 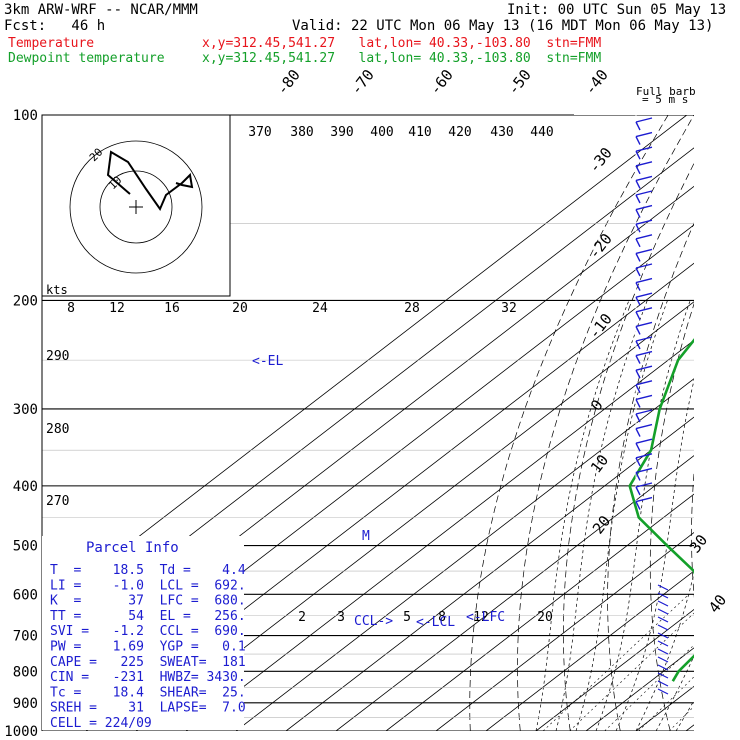 What do you see at coordinates (288, 82) in the screenshot?
I see `isotherm-tick-label: -80` at bounding box center [288, 82].